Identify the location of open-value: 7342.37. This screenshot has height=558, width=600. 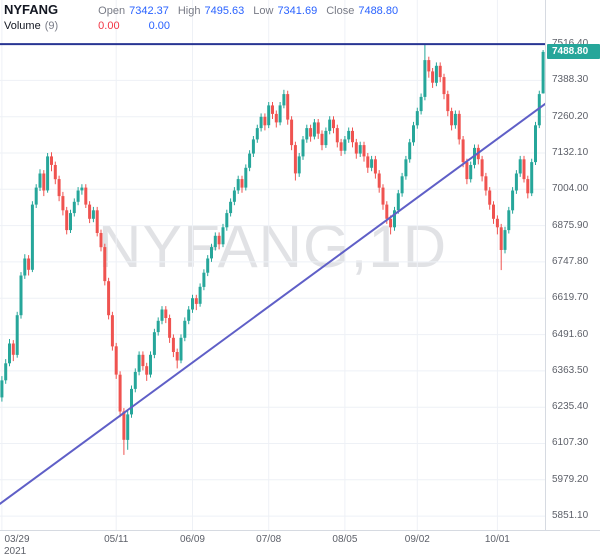
(149, 11).